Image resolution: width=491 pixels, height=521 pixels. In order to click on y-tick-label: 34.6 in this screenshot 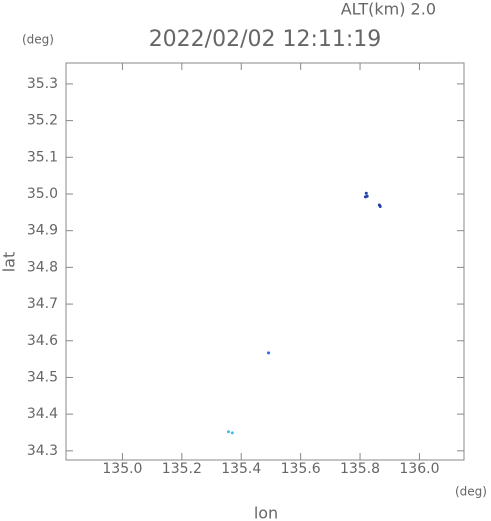, I will do `click(42, 341)`.